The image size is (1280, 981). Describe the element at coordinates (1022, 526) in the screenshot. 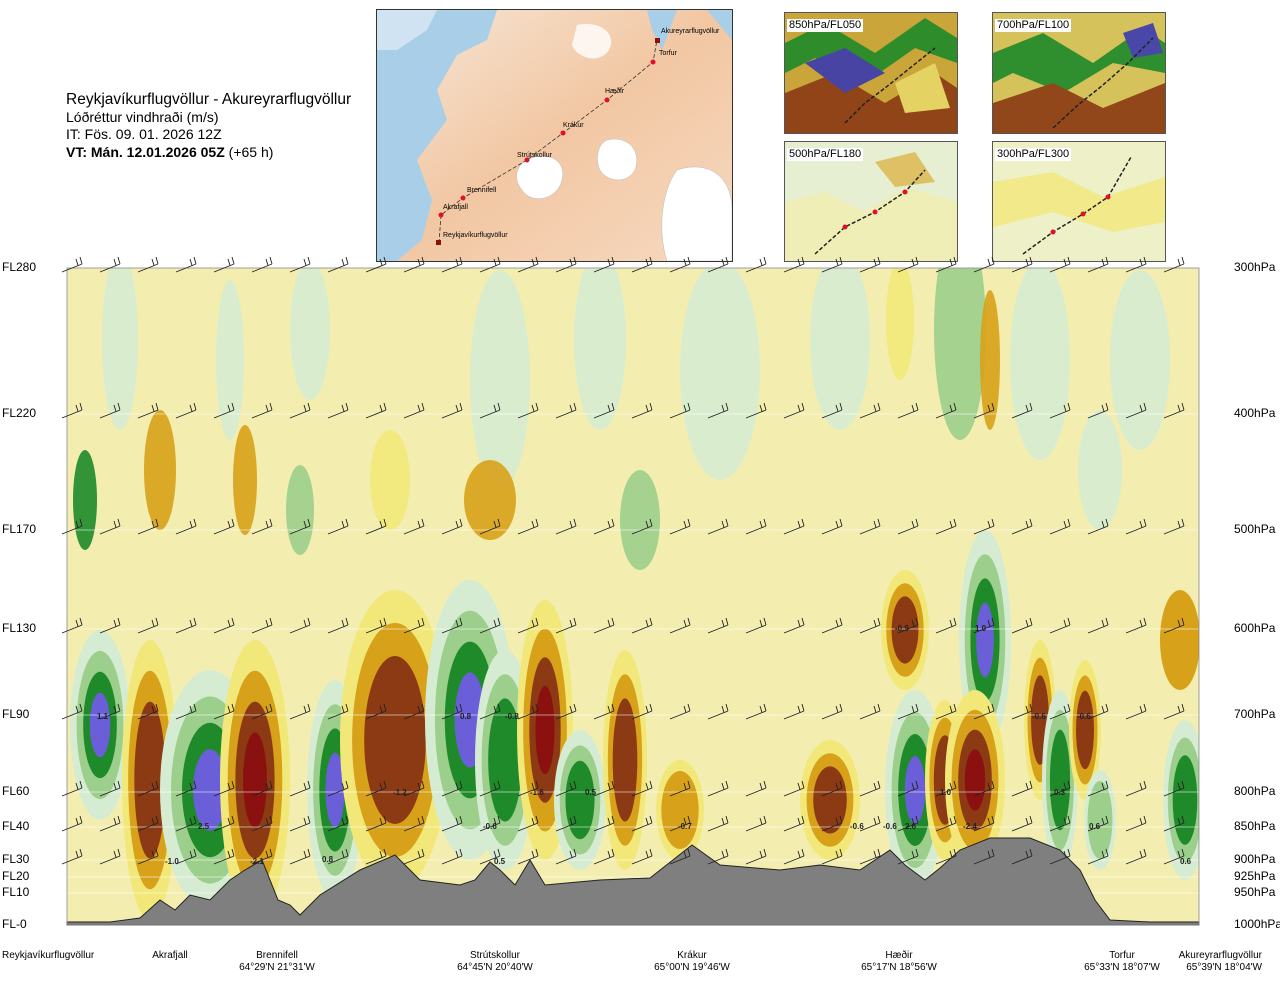

I see `wind-barb-2-25-shape` at that location.